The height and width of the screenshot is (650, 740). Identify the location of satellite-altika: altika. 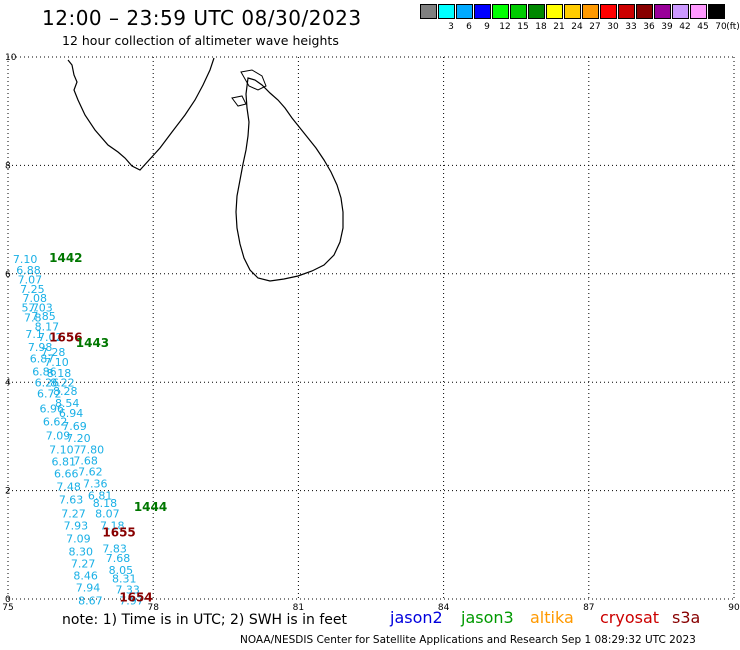
(552, 617).